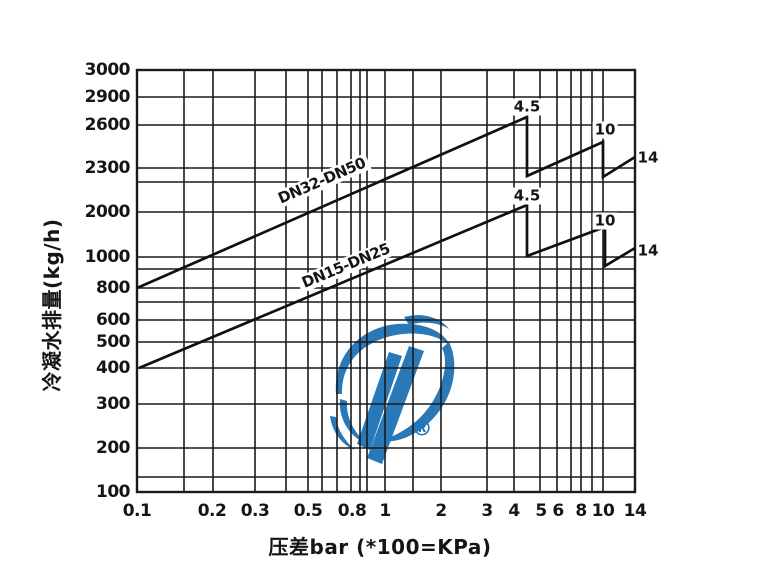 The image size is (760, 576). Describe the element at coordinates (392, 389) in the screenshot. I see `watermark-logo-icon` at that location.